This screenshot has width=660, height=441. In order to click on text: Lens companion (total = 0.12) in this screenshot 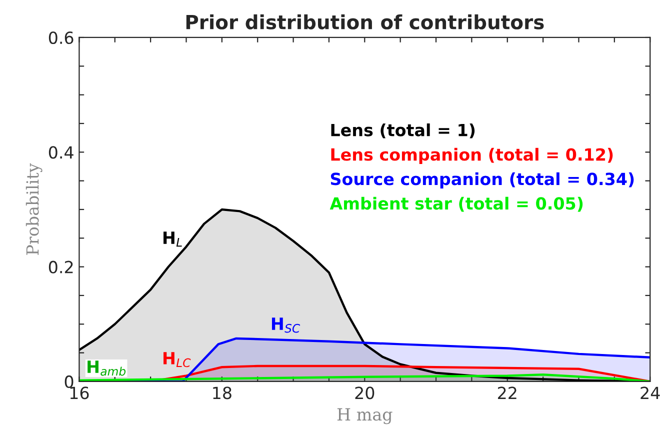, I will do `click(472, 156)`.